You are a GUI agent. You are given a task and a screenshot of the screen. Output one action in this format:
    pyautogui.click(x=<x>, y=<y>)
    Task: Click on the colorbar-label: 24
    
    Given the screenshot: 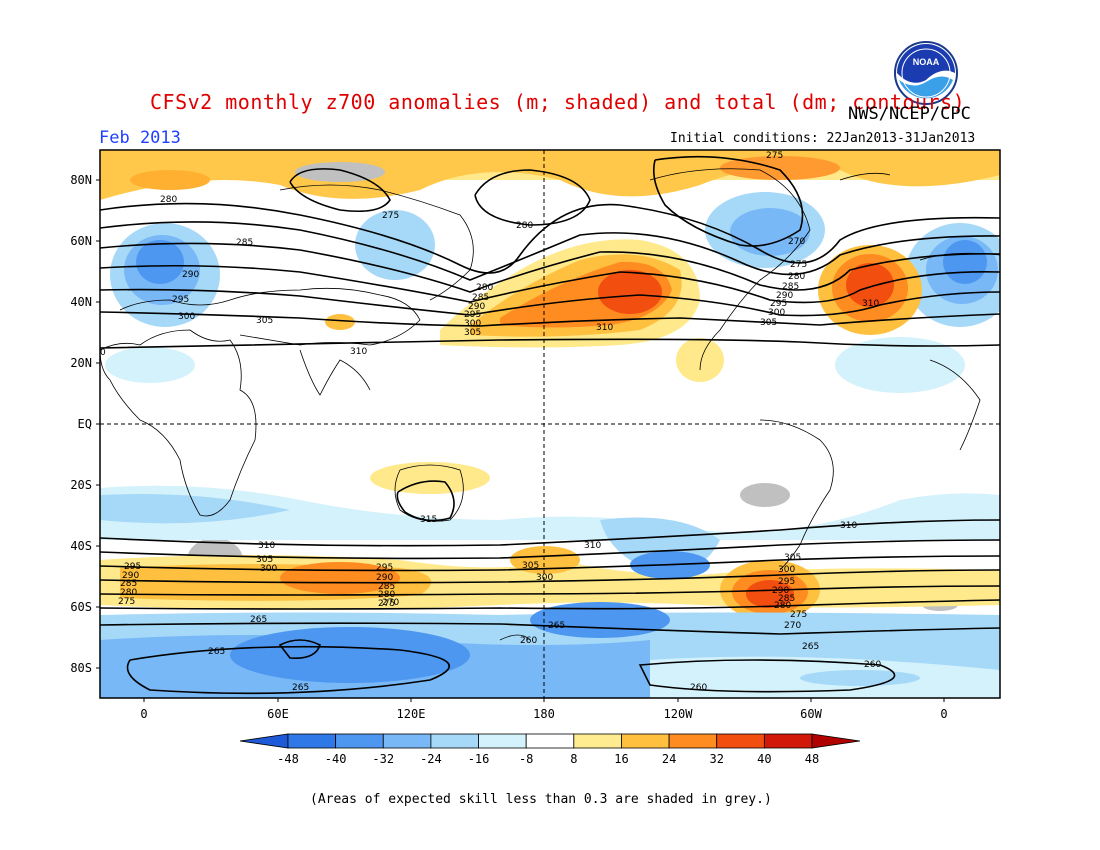 What is the action you would take?
    pyautogui.click(x=669, y=759)
    